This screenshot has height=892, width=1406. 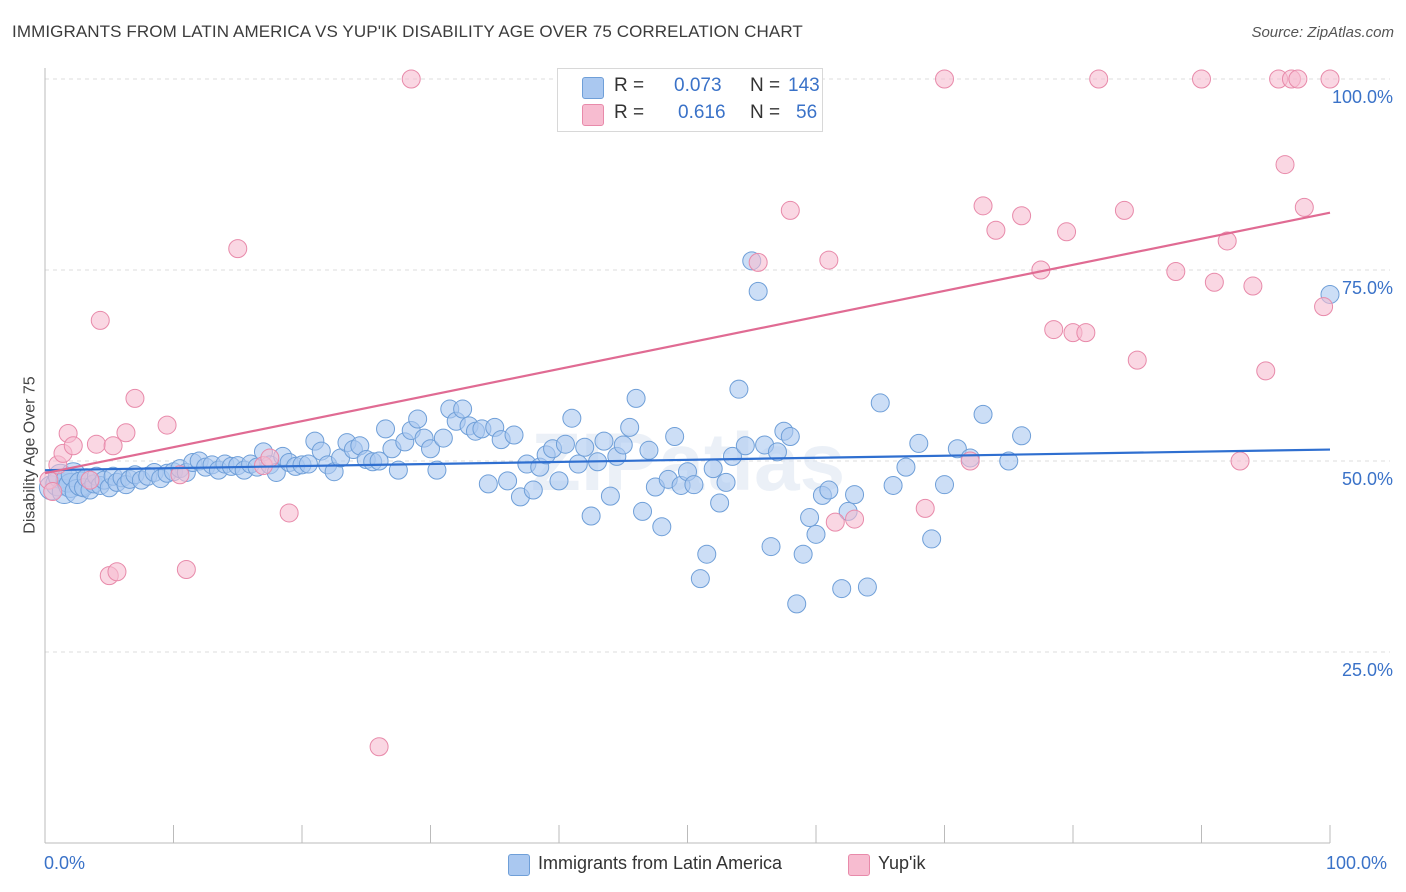 I want to click on chart-source: Source: ZipAtlas.com, so click(x=1322, y=32).